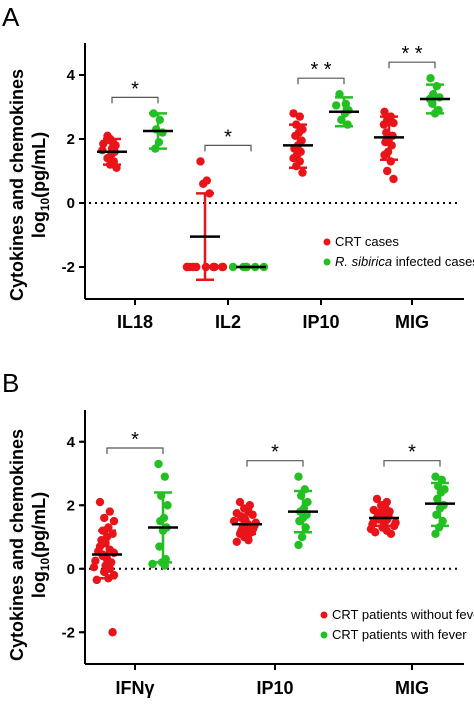 The width and height of the screenshot is (474, 711). I want to click on panel-b-category-label: IP10, so click(274, 688).